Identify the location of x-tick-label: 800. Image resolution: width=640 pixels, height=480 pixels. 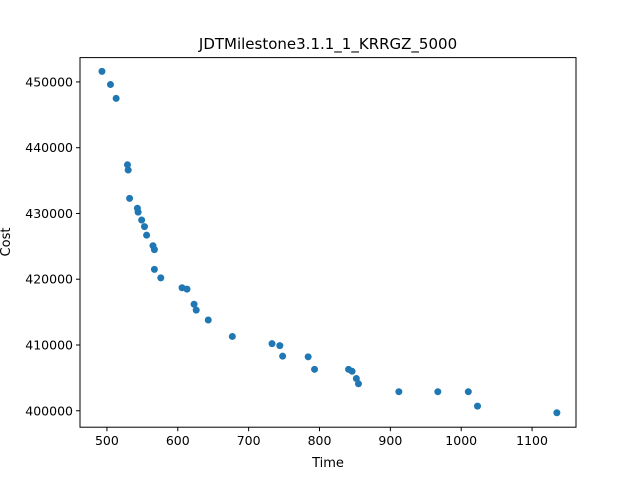
(320, 440).